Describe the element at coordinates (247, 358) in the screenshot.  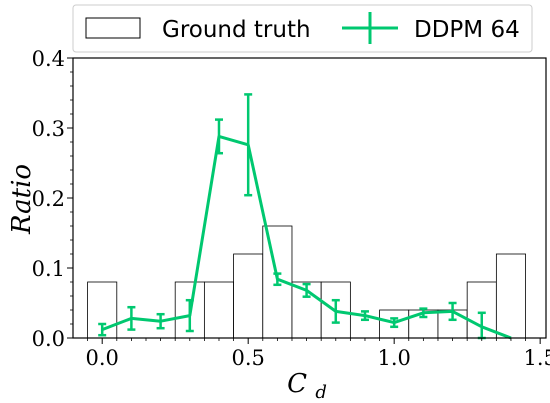
I see `x-tick-label: 0.5` at that location.